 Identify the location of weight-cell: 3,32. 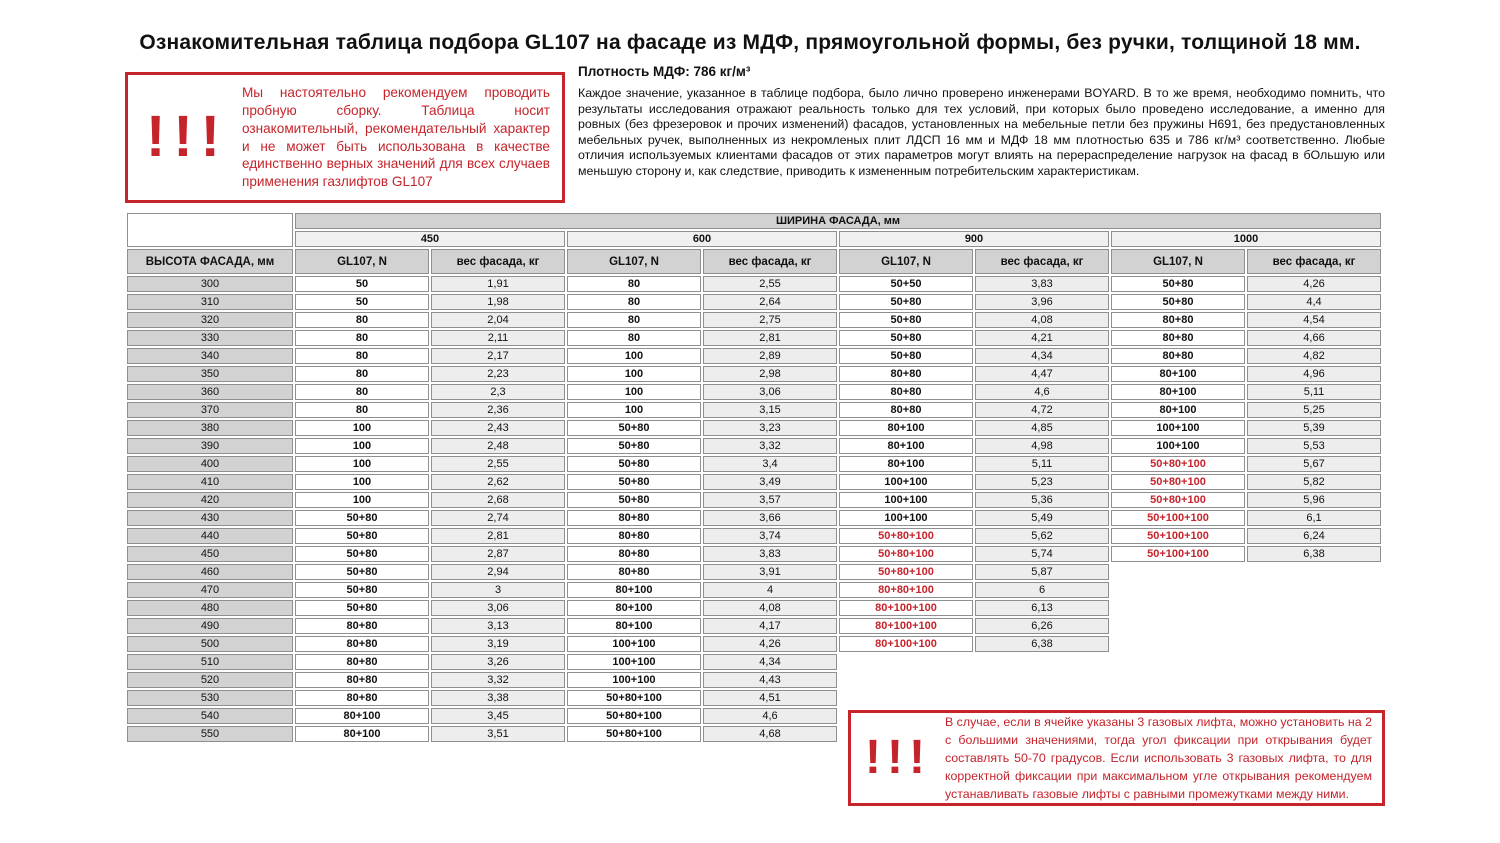
(498, 680).